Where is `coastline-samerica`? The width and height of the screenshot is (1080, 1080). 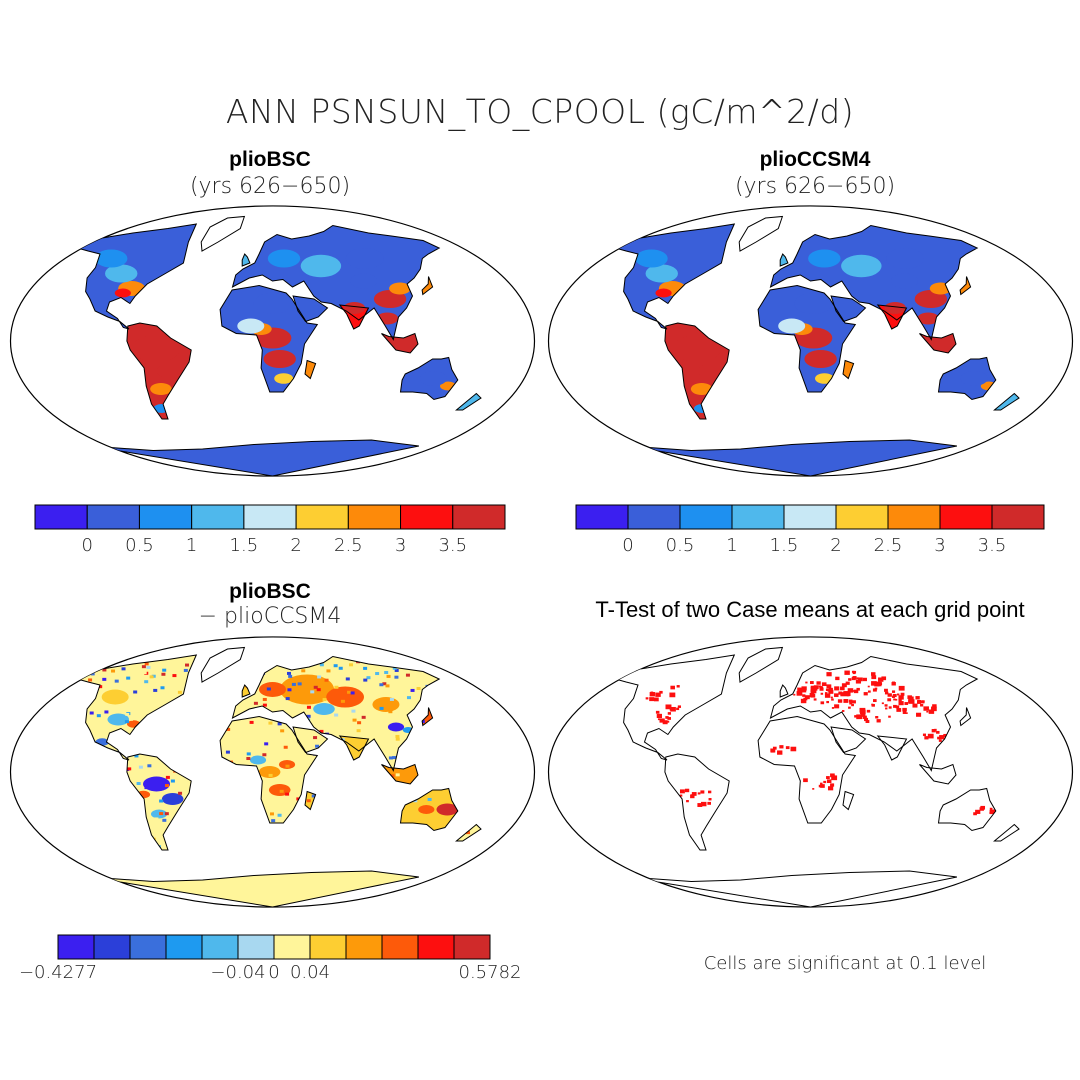
coastline-samerica is located at coordinates (159, 371).